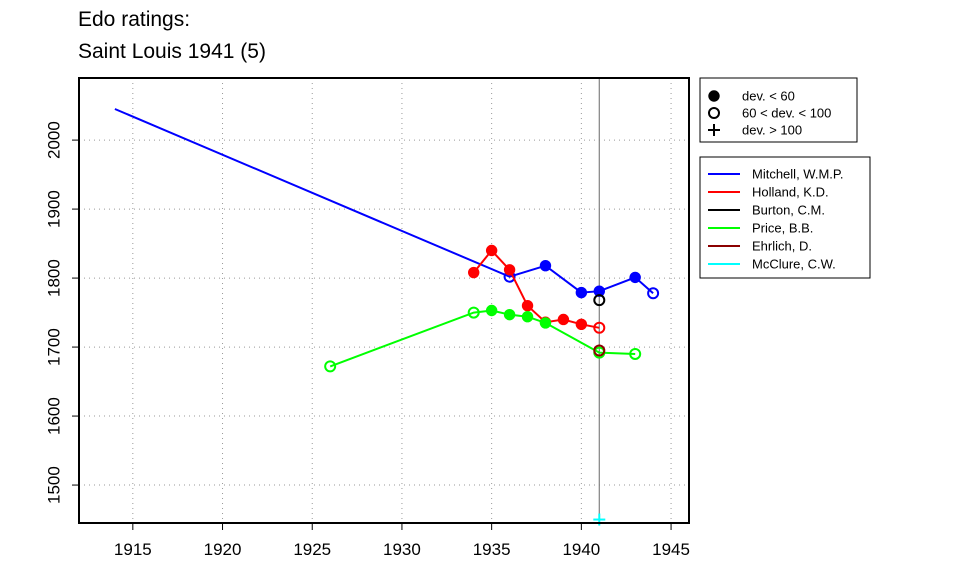  I want to click on y-tick-label: 1700, so click(54, 347).